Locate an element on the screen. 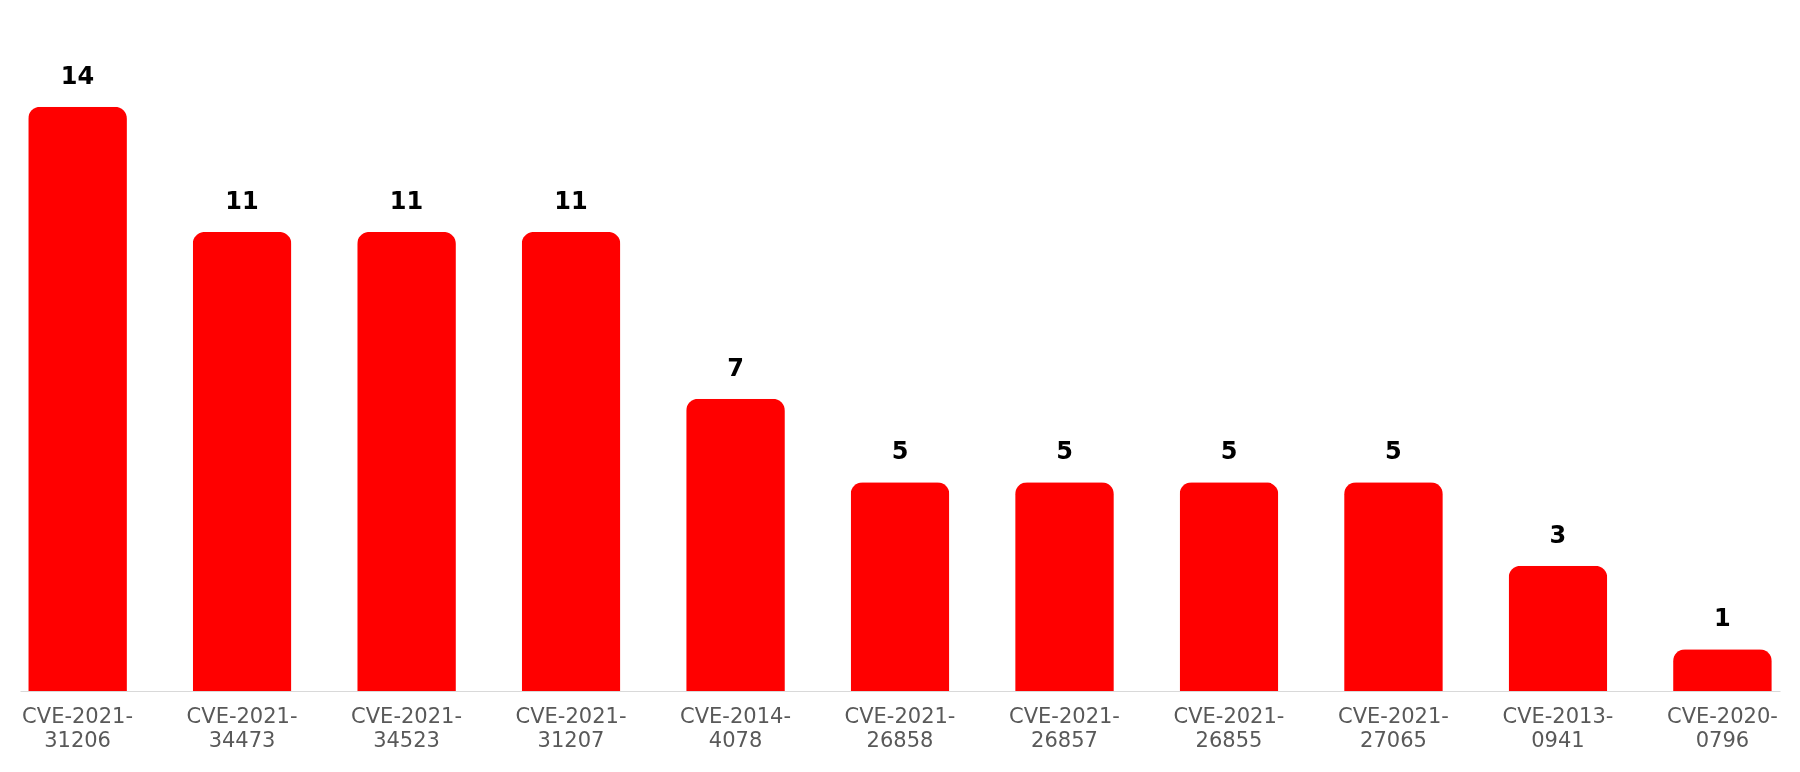 The height and width of the screenshot is (772, 1800). data-label: 1 is located at coordinates (1722, 618).